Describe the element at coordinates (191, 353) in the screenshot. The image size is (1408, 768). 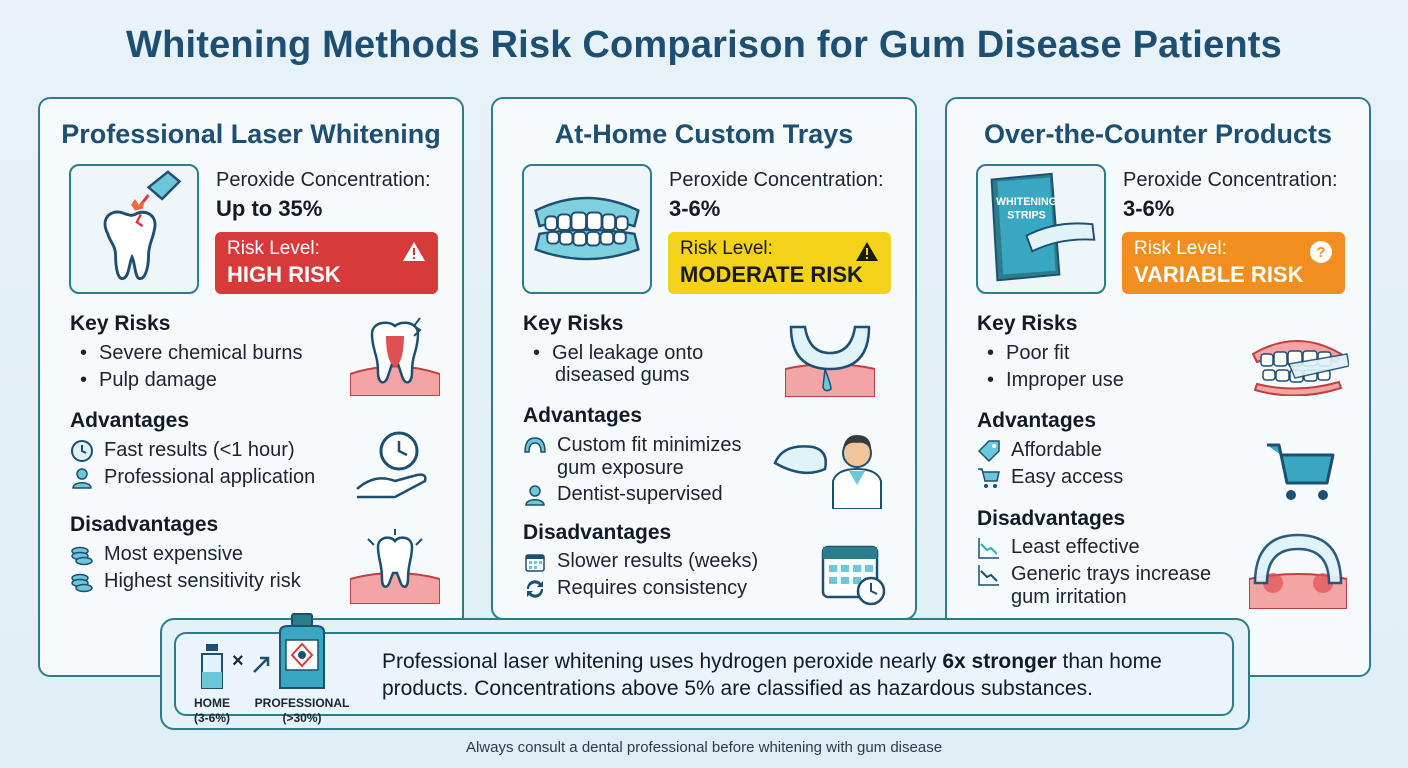
I see `key-risk-item: Severe chemical burns` at that location.